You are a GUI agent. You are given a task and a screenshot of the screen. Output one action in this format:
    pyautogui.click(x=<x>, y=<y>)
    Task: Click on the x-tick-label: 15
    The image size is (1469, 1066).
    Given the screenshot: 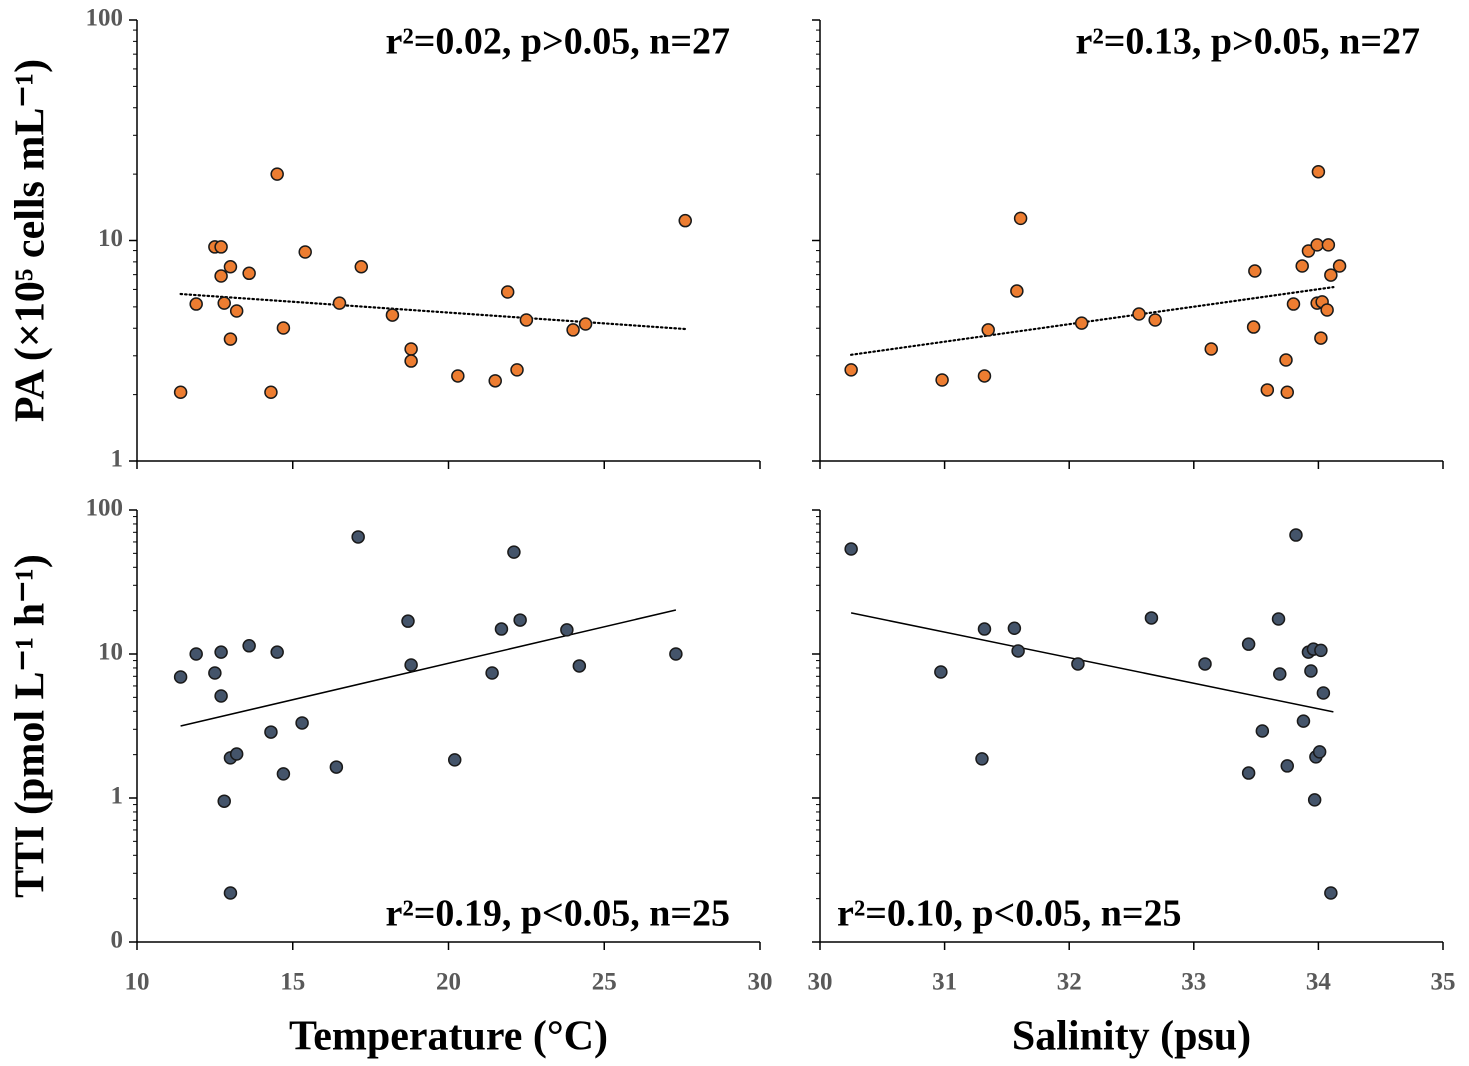 What is the action you would take?
    pyautogui.click(x=292, y=982)
    